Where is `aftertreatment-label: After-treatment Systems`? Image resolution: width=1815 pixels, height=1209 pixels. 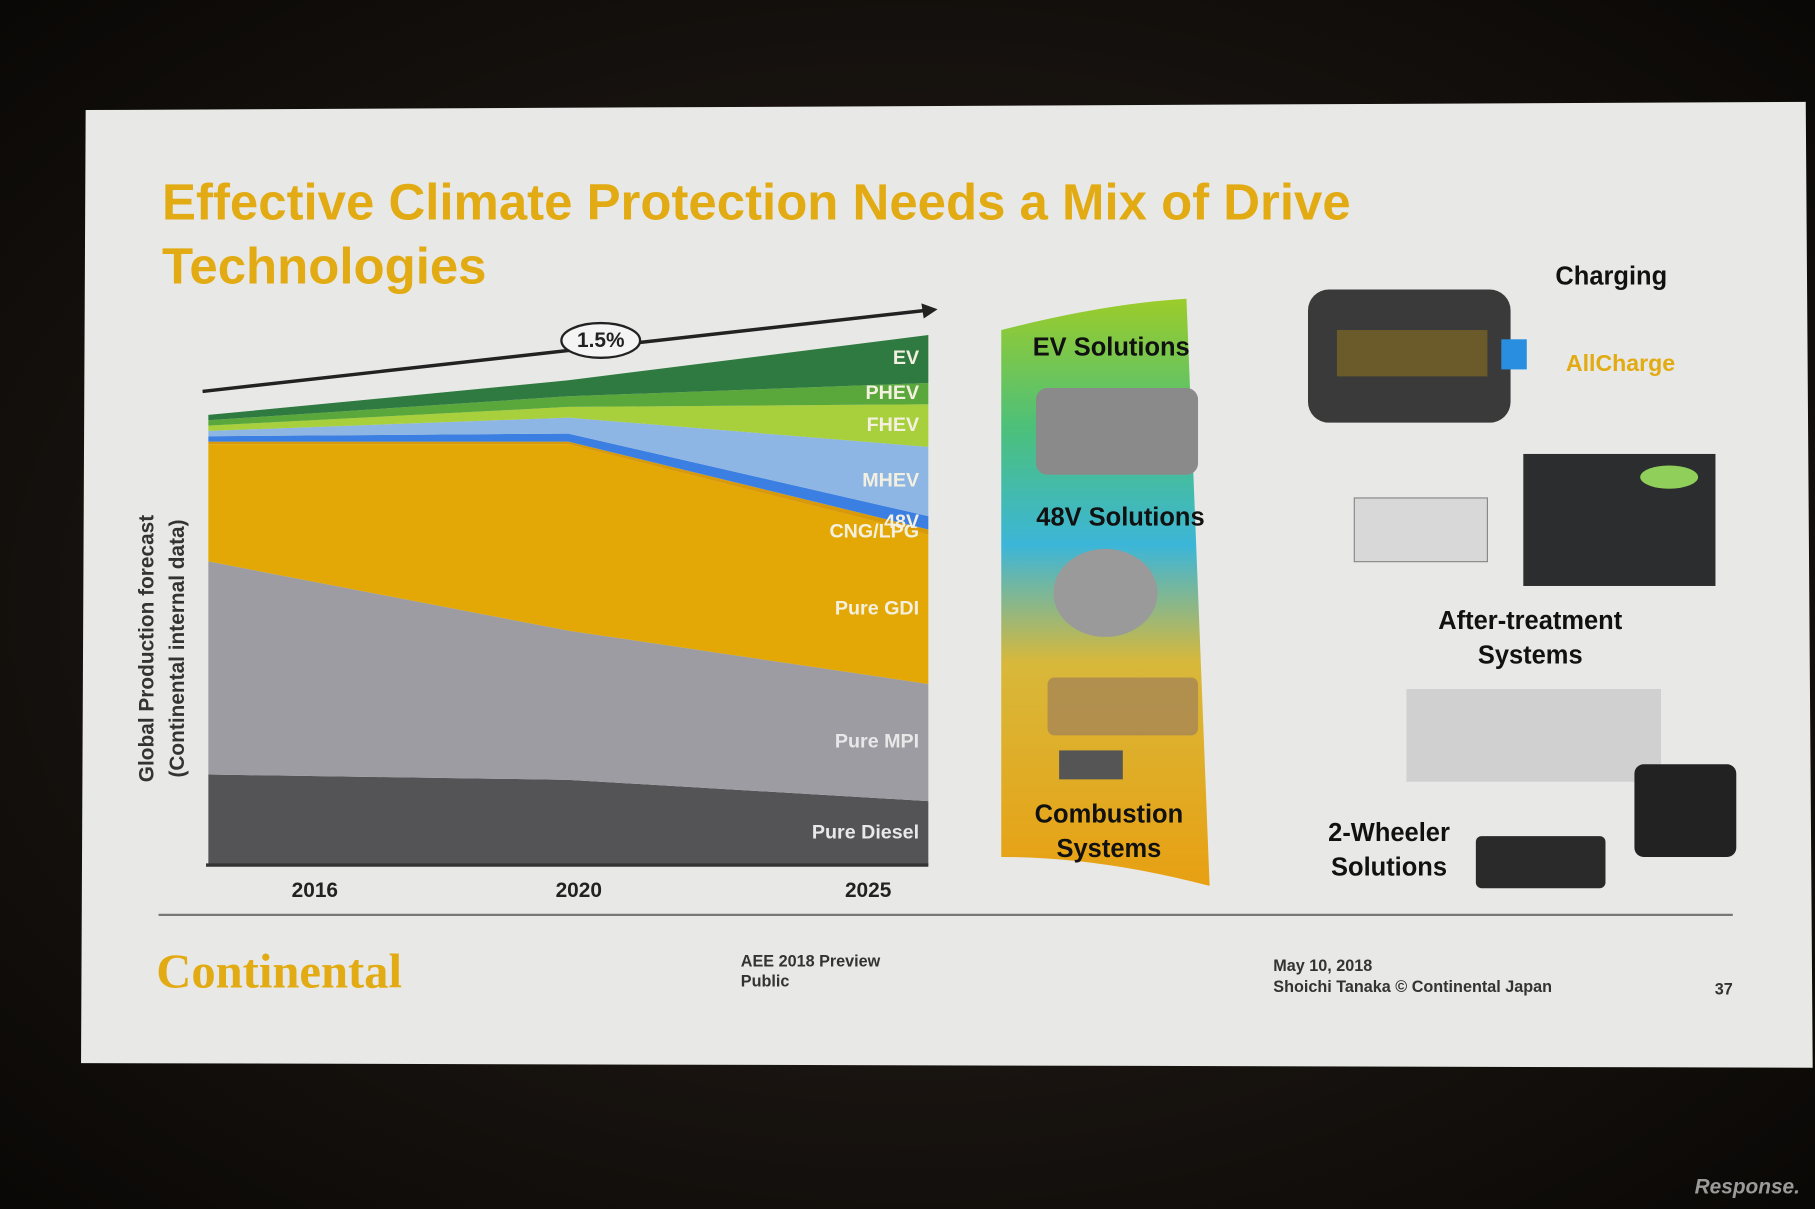 aftertreatment-label: After-treatment Systems is located at coordinates (1530, 638).